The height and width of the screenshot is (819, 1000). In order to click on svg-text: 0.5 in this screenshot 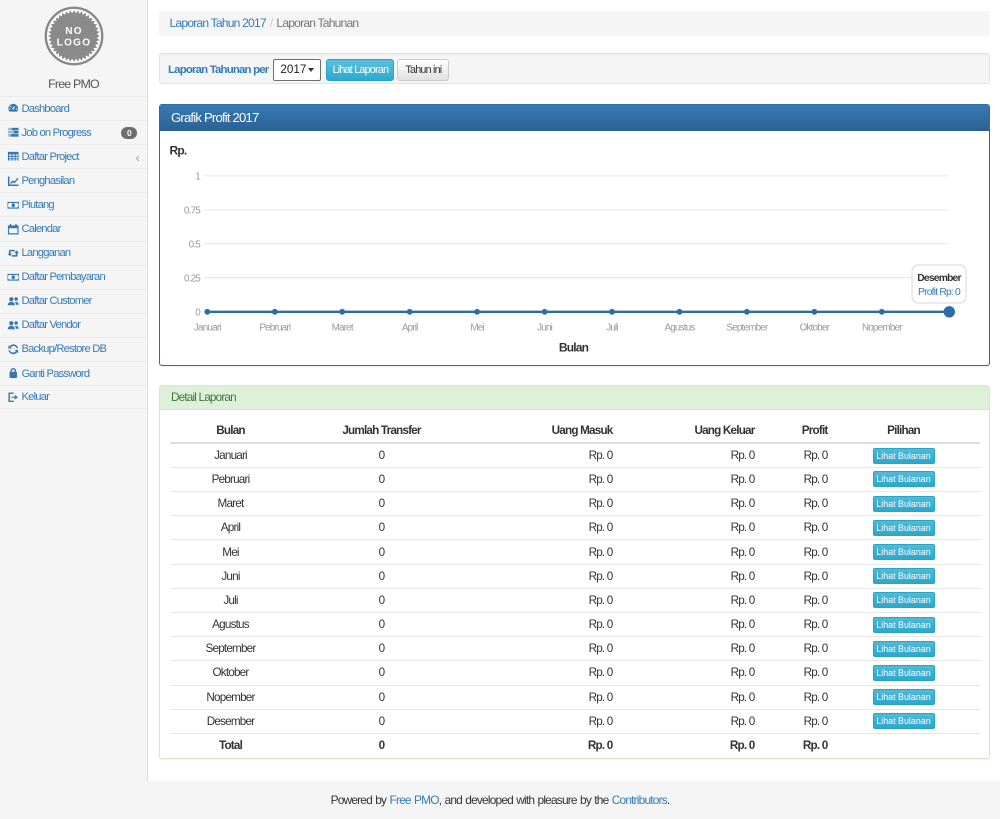, I will do `click(194, 244)`.